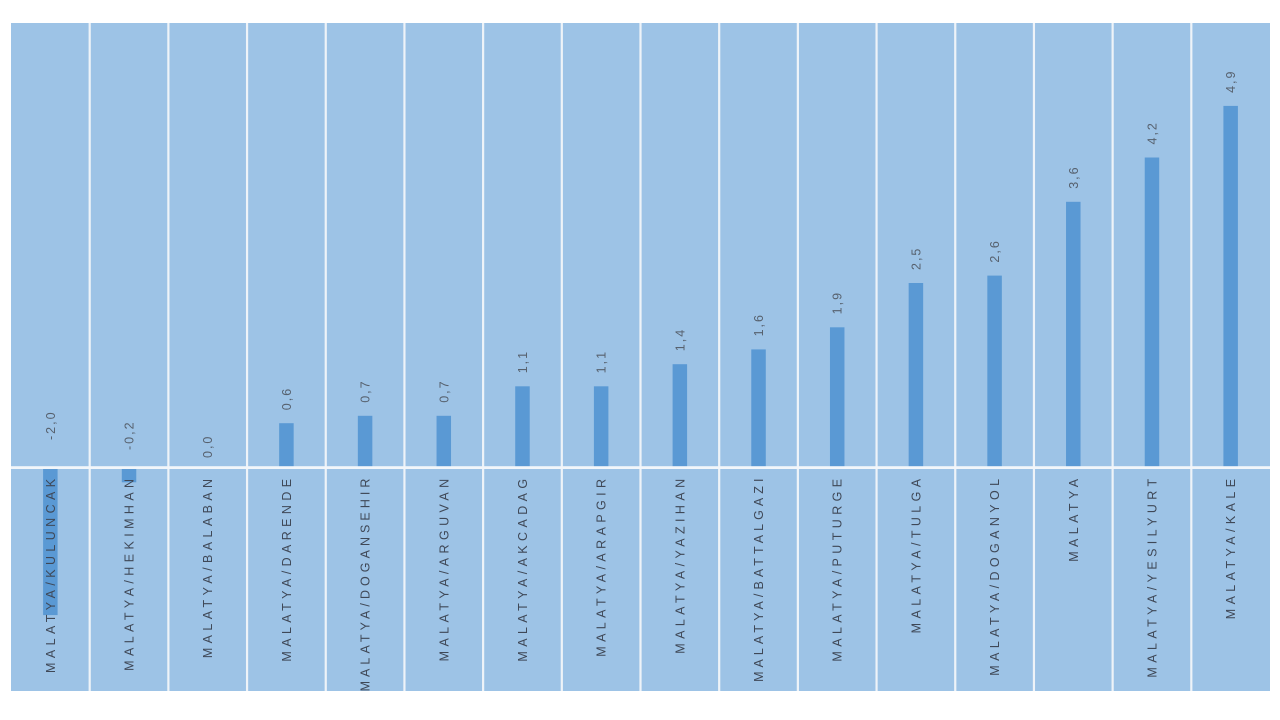 The height and width of the screenshot is (720, 1280). What do you see at coordinates (523, 568) in the screenshot?
I see `svg-text: MALATYA/AKCADAG` at bounding box center [523, 568].